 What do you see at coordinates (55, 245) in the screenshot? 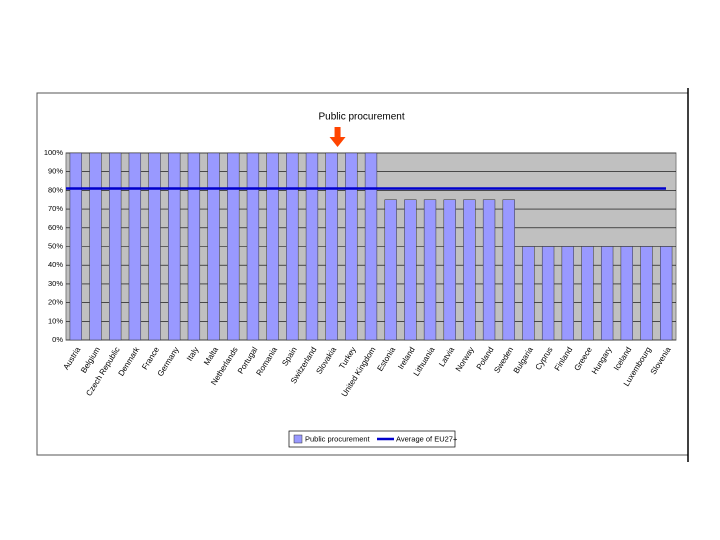
I see `y-tick-label: 50%` at bounding box center [55, 245].